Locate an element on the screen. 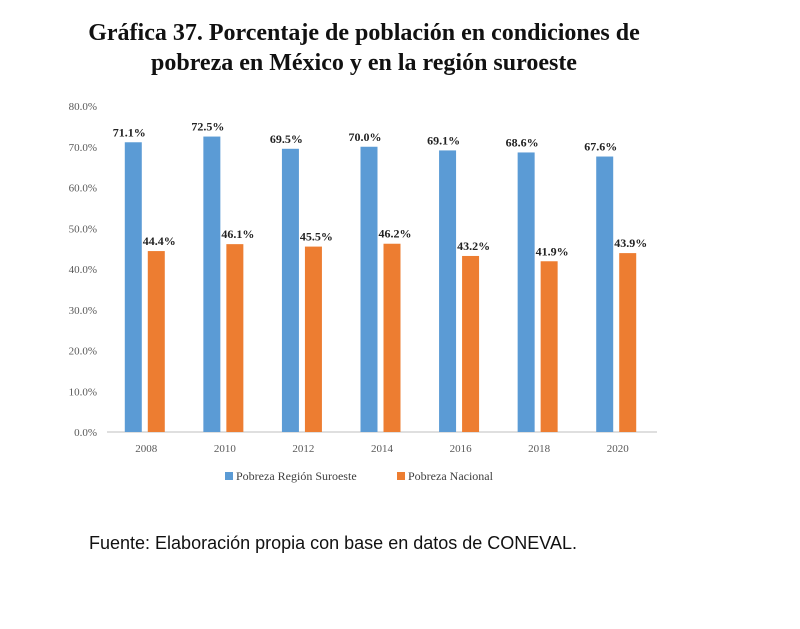 The width and height of the screenshot is (800, 629). data-label: 46.1% is located at coordinates (237, 234).